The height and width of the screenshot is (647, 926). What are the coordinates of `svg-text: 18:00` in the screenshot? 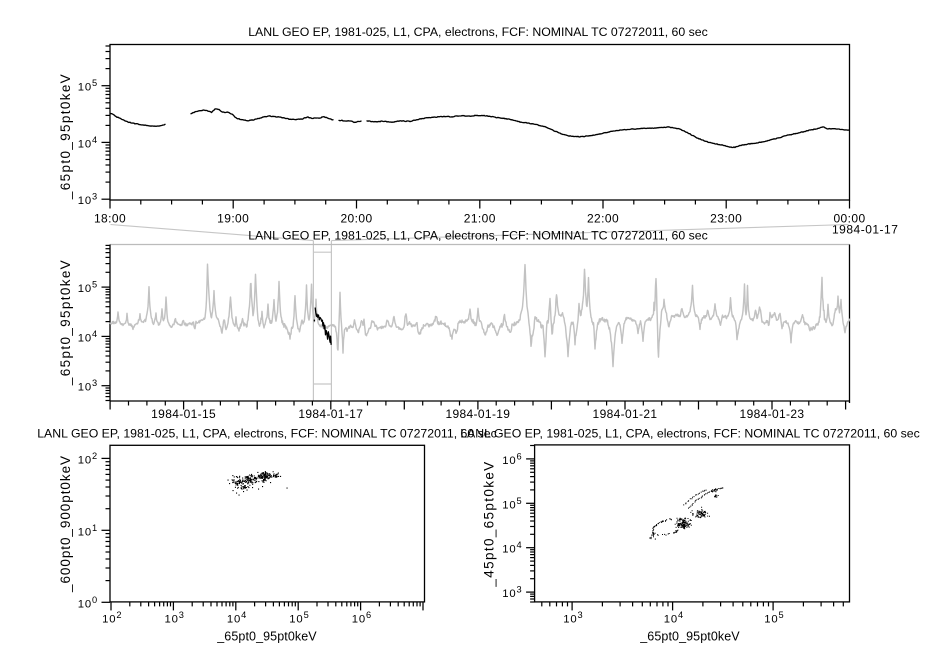 It's located at (110, 218).